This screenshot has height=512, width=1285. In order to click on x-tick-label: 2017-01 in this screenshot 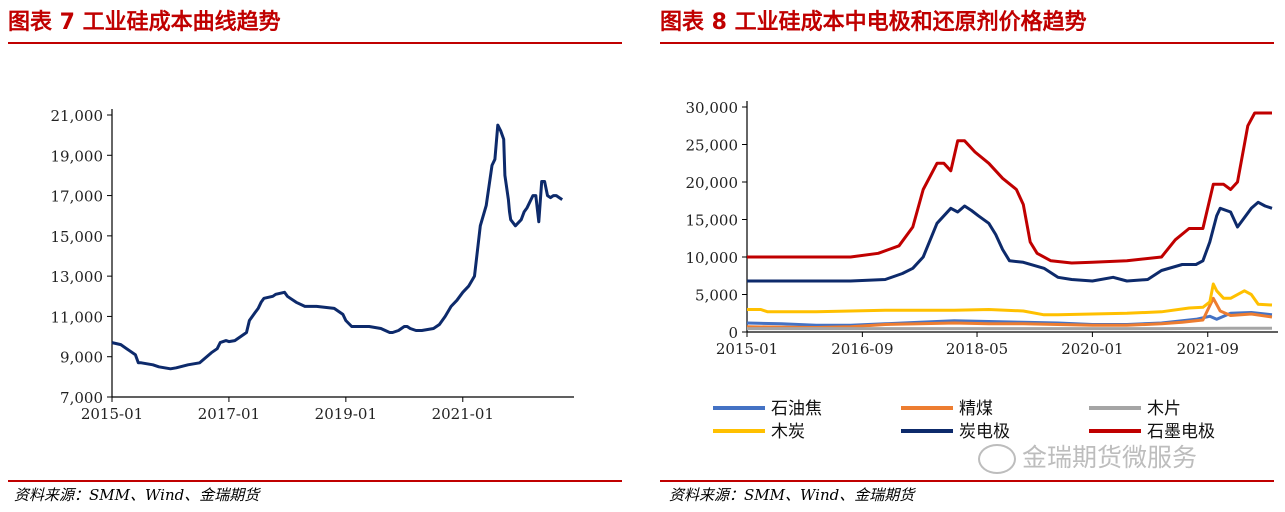, I will do `click(229, 414)`.